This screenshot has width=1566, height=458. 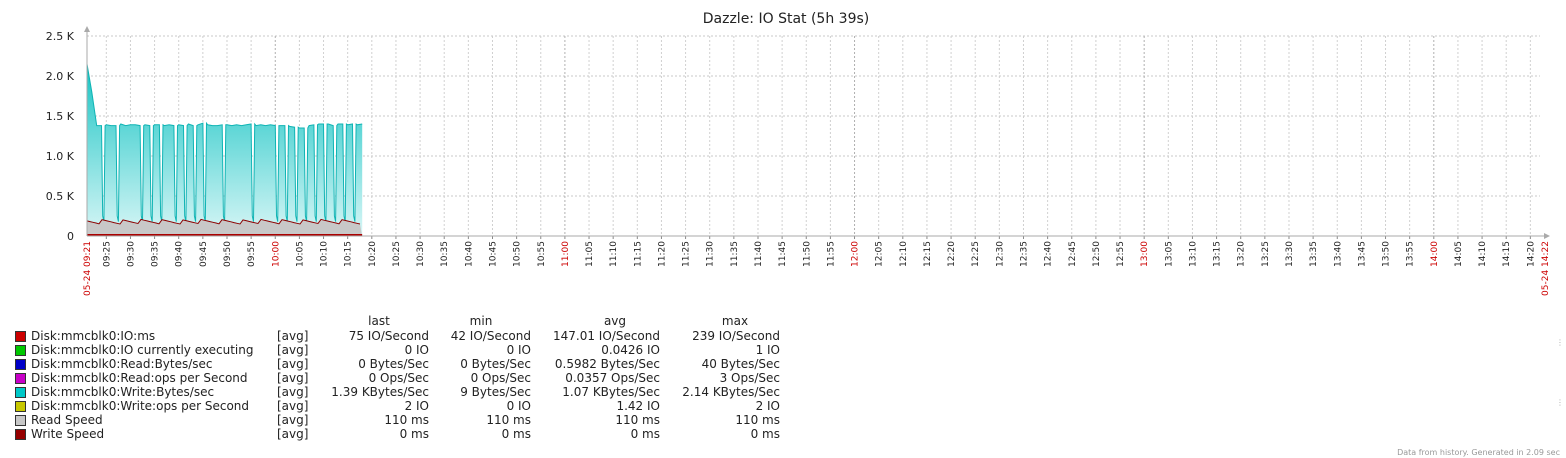 I want to click on legend-item-name: Disk:mmcblk0:Write:Bytes/sec, so click(x=123, y=392).